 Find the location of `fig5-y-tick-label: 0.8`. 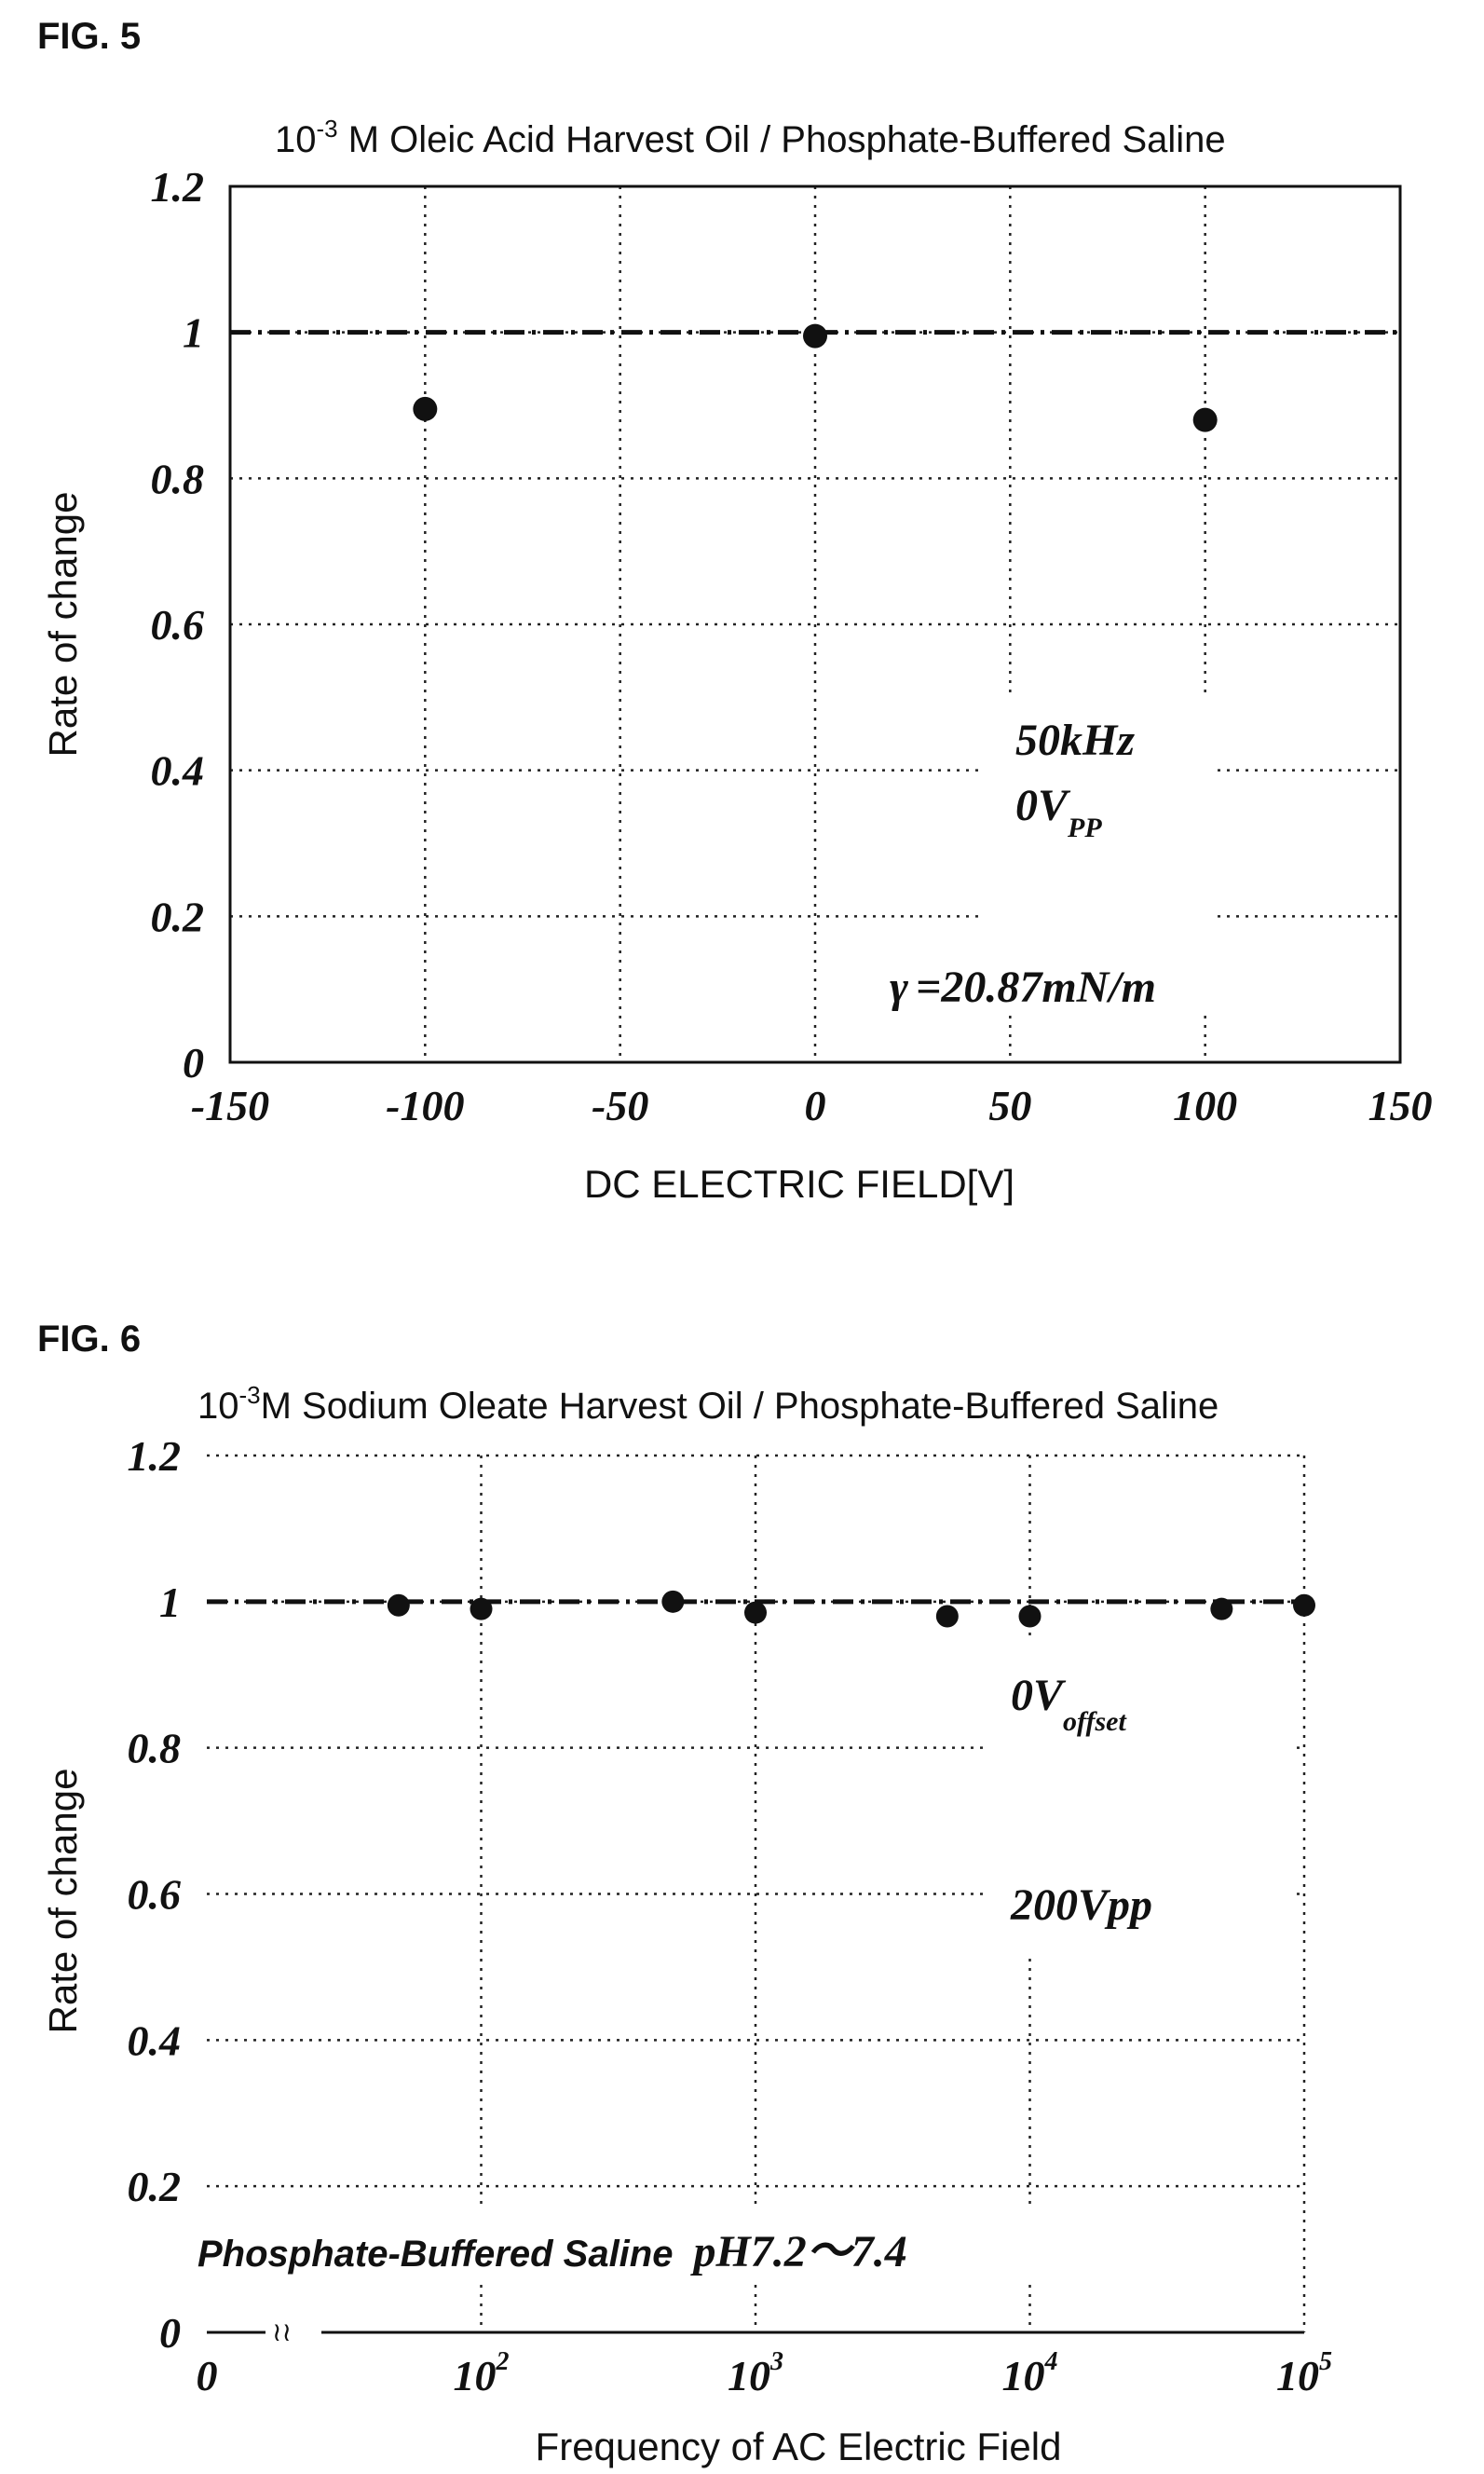

fig5-y-tick-label: 0.8 is located at coordinates (178, 479).